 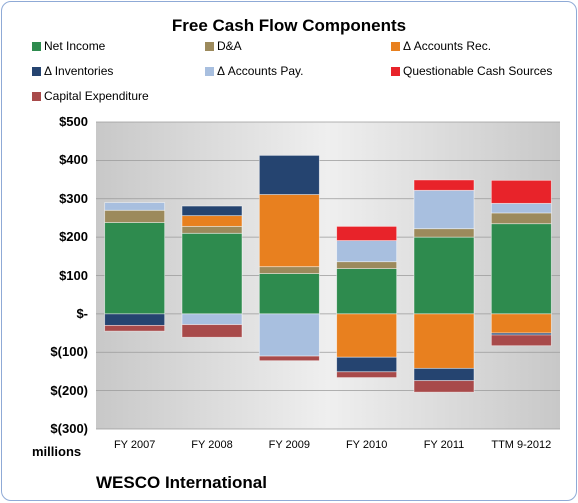 I want to click on bar-capital-expenditure-fy-2007, so click(x=135, y=328).